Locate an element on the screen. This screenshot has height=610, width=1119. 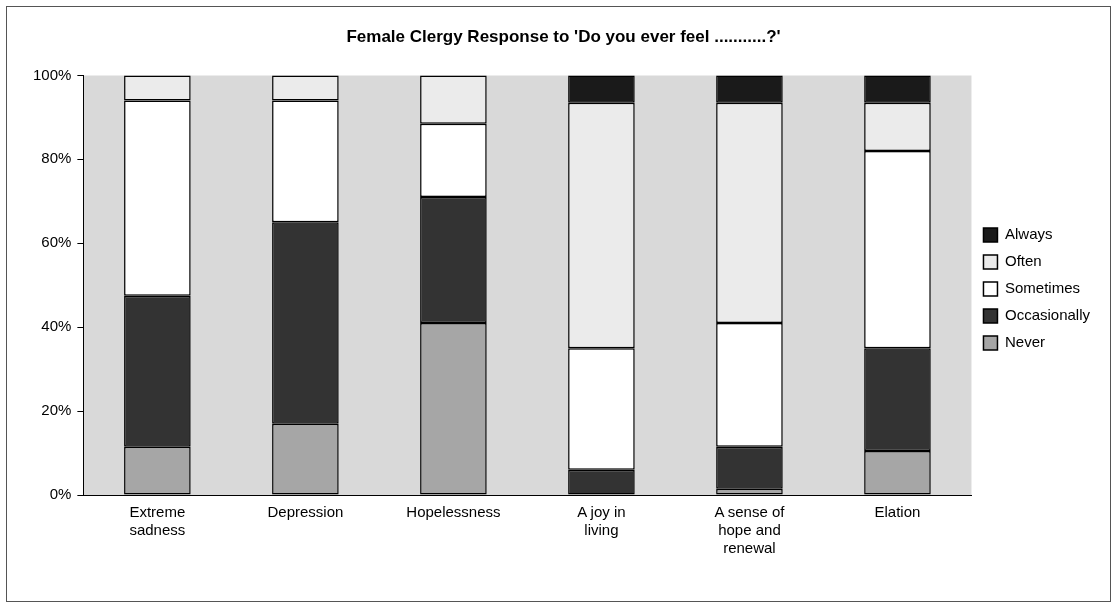
y-tick-label: 100% is located at coordinates (52, 74).